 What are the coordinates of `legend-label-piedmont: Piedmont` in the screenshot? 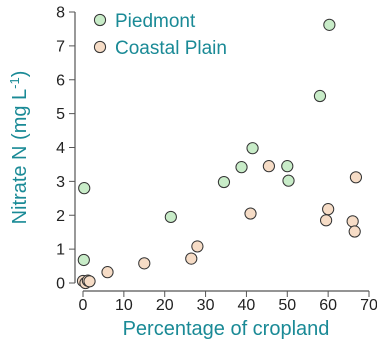 It's located at (155, 21).